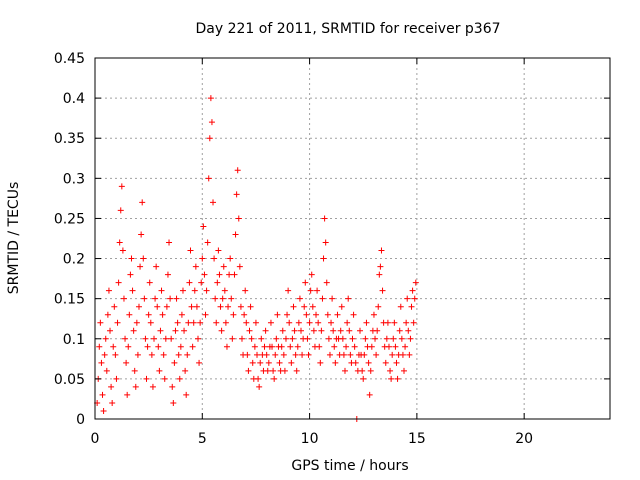 This screenshot has height=480, width=640. What do you see at coordinates (74, 340) in the screenshot?
I see `y-tick-label: 0.1` at bounding box center [74, 340].